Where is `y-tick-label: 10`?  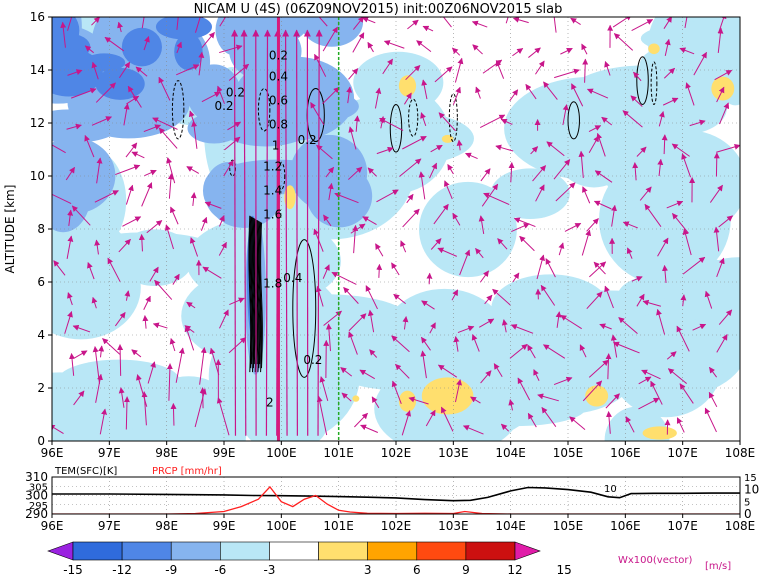 y-tick-label: 10 is located at coordinates (37, 176).